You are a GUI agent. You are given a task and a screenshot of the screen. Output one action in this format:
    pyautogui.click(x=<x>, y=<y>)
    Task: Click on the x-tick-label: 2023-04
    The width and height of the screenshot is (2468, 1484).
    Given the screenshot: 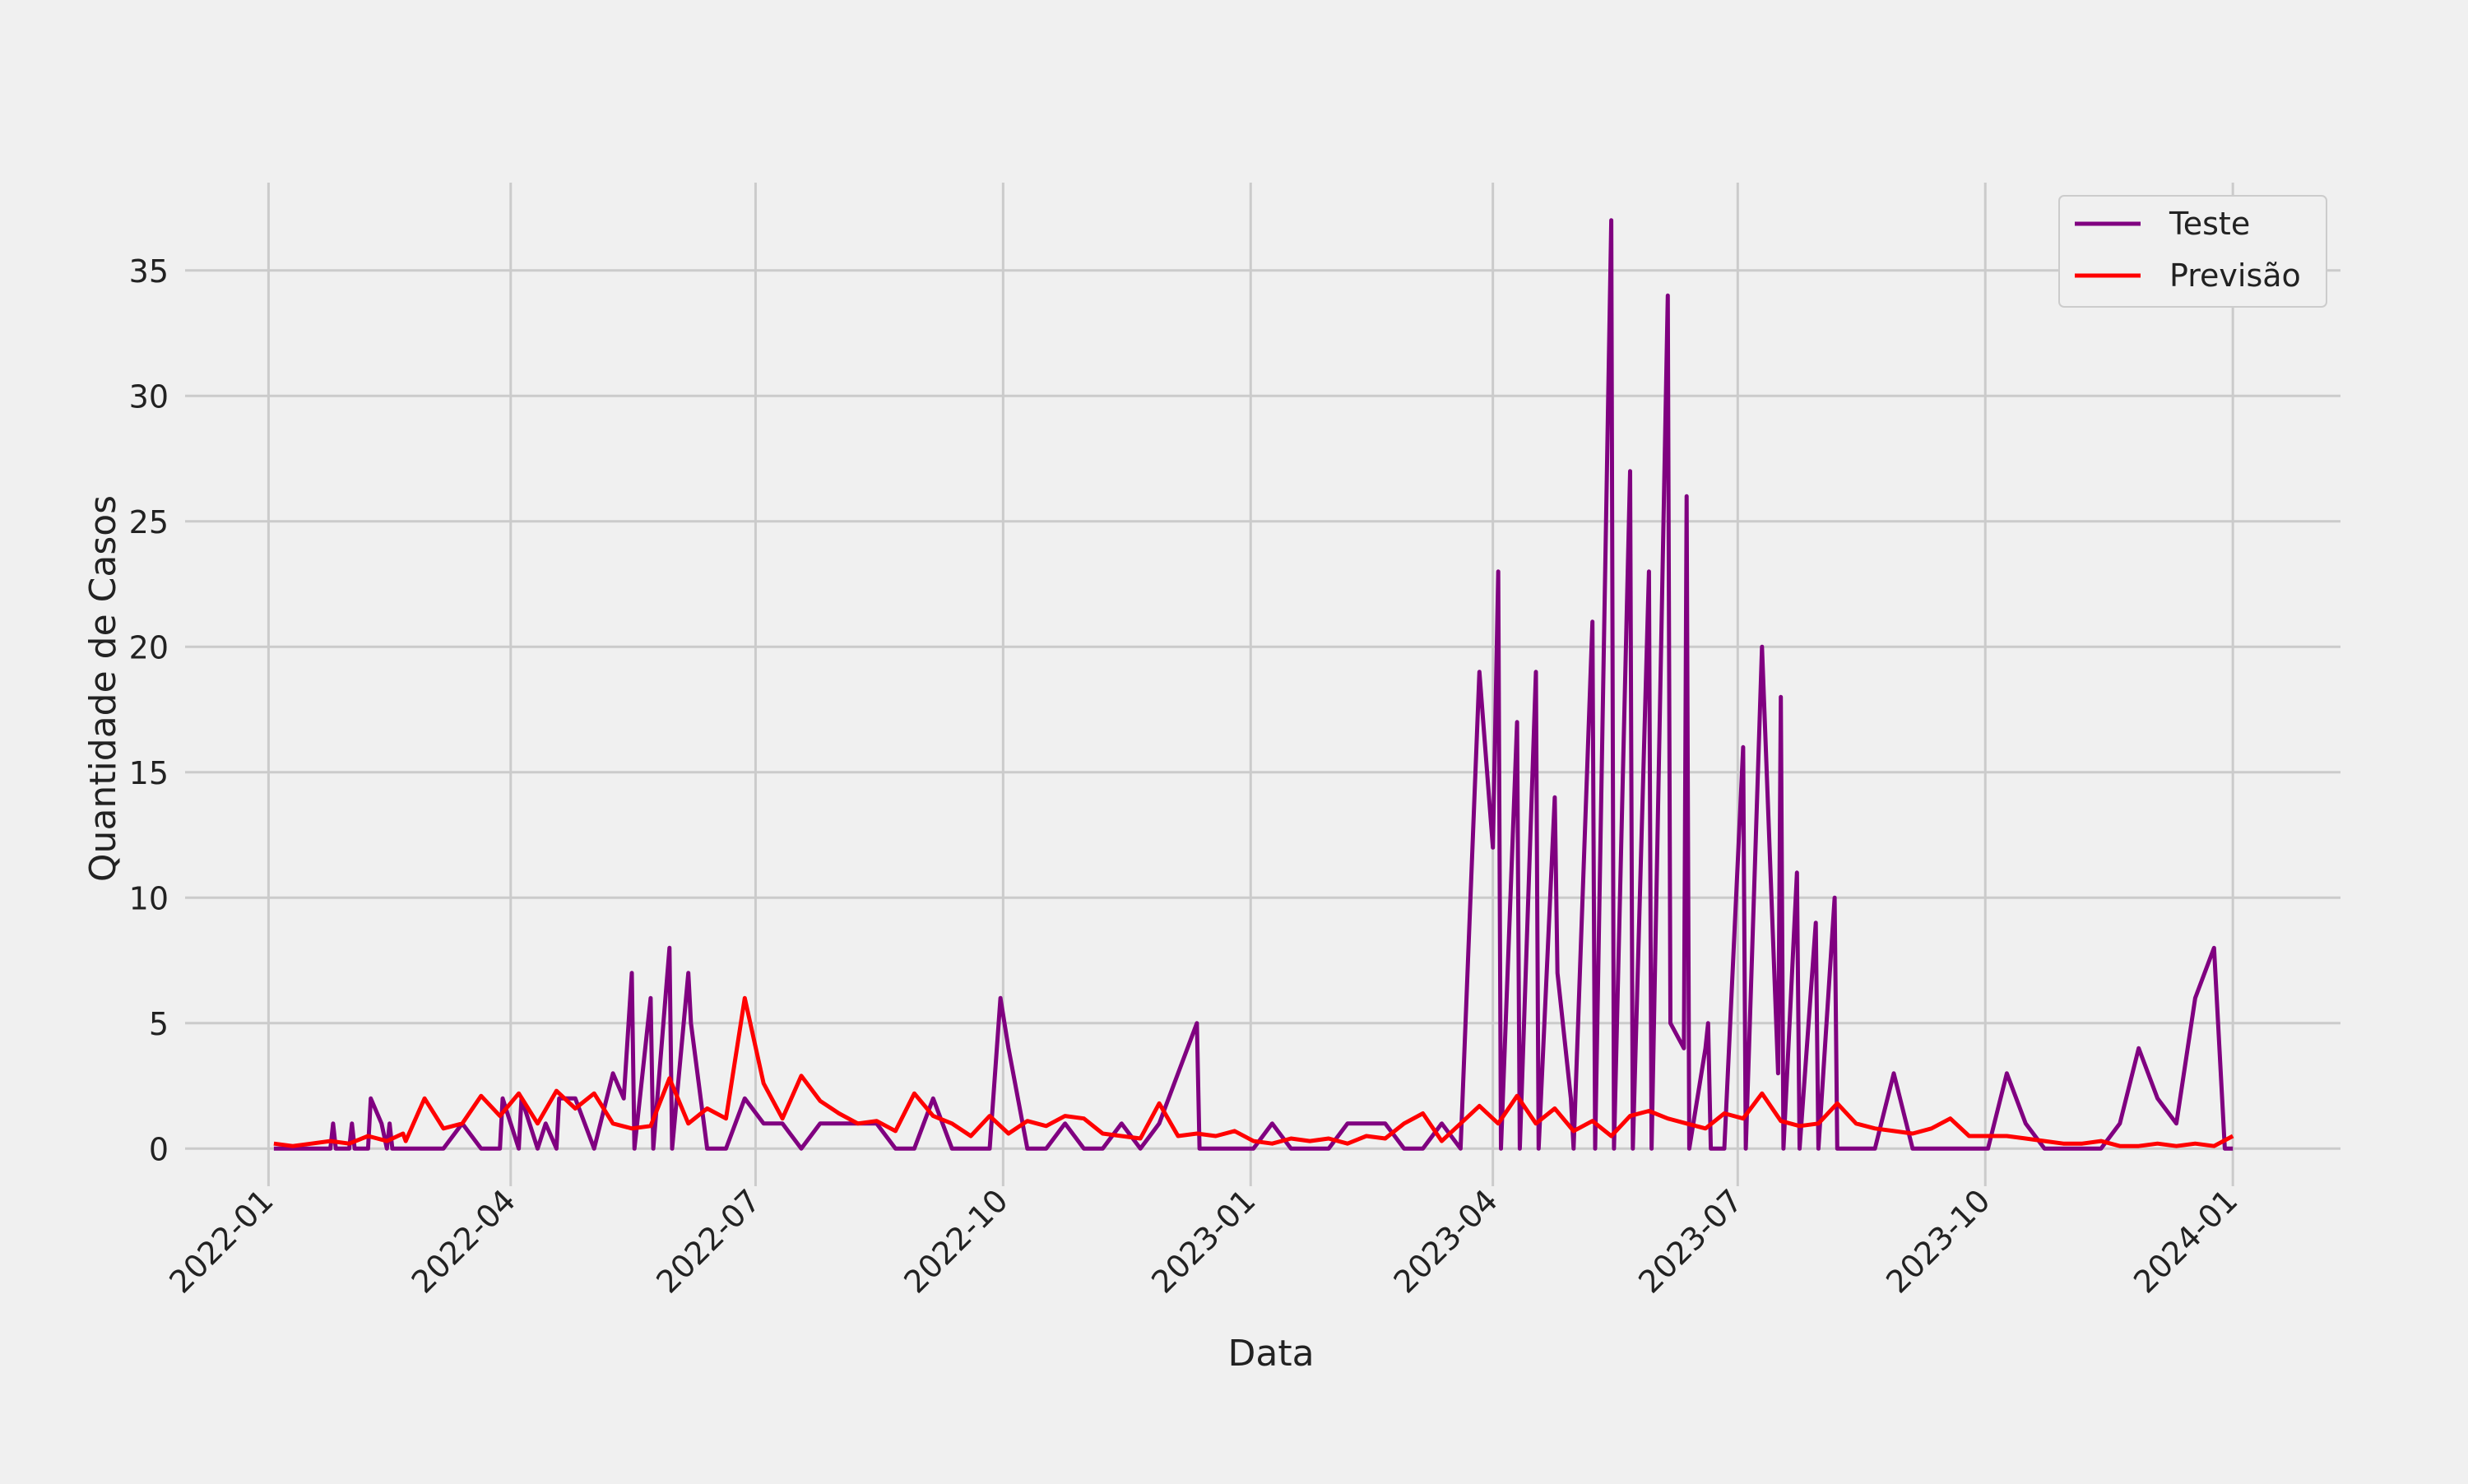 What is the action you would take?
    pyautogui.click(x=1446, y=1241)
    